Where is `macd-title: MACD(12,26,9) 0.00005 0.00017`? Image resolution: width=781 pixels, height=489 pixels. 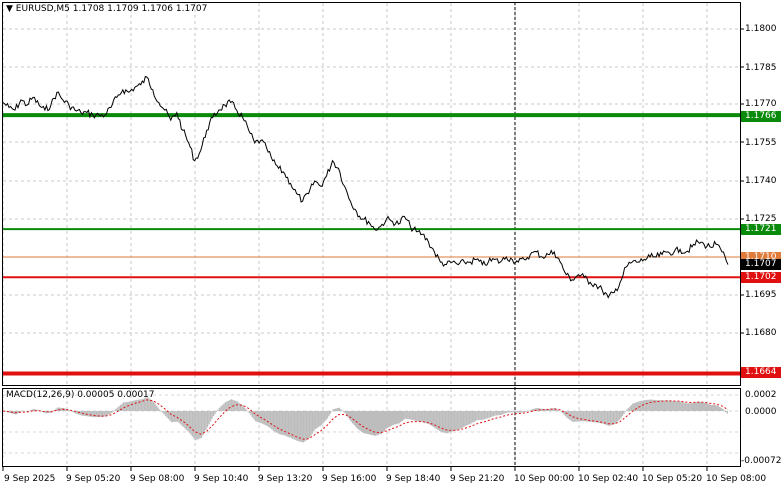
macd-title: MACD(12,26,9) 0.00005 0.00017 is located at coordinates (80, 395).